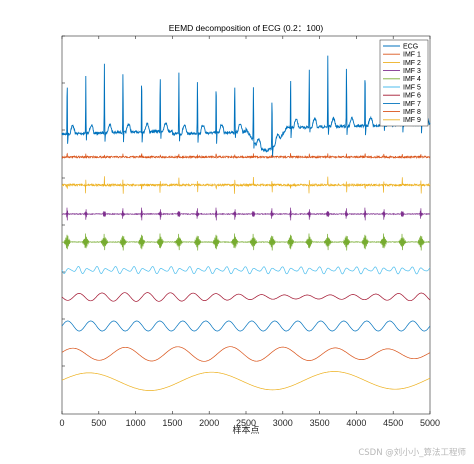  Describe the element at coordinates (412, 112) in the screenshot. I see `legend-label: IMF 8` at that location.